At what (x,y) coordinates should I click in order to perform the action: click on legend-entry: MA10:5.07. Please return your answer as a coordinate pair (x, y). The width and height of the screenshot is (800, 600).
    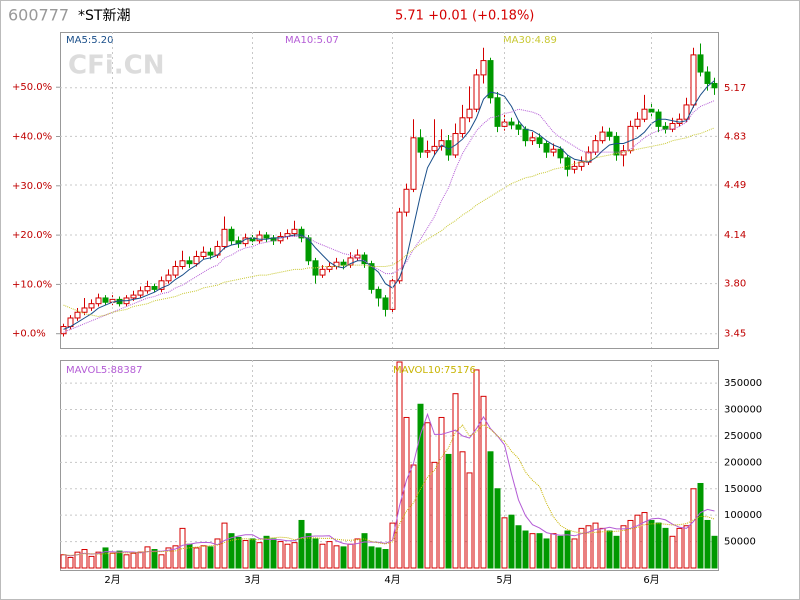
    Looking at the image, I should click on (312, 40).